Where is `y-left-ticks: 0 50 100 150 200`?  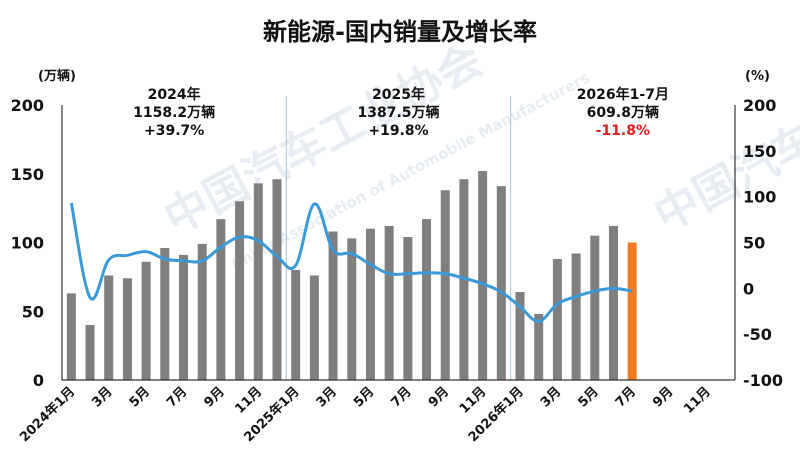 y-left-ticks: 0 50 100 150 200 is located at coordinates (27, 243).